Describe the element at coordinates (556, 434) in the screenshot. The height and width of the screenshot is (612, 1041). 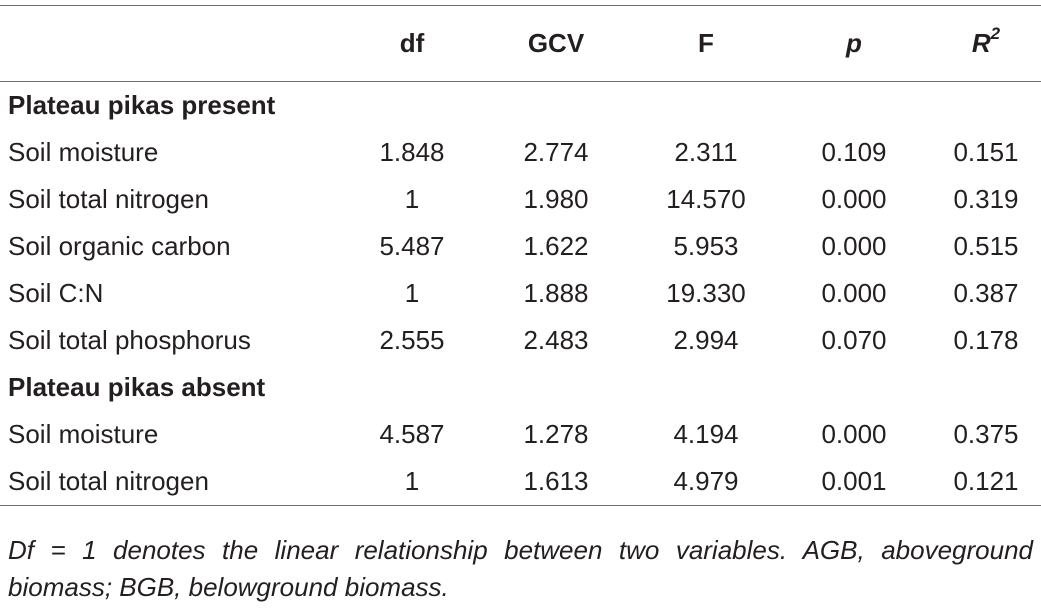
I see `cell-gcv: 1.278` at that location.